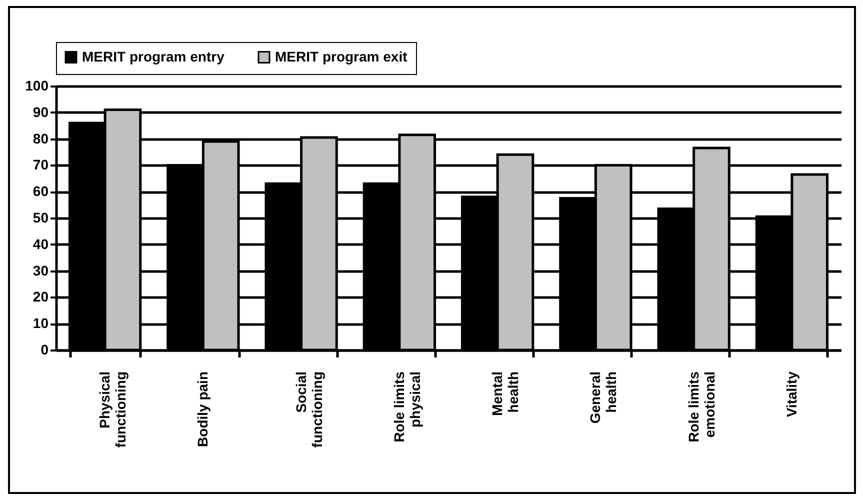  Describe the element at coordinates (505, 394) in the screenshot. I see `x-tick-label: Mental health` at that location.